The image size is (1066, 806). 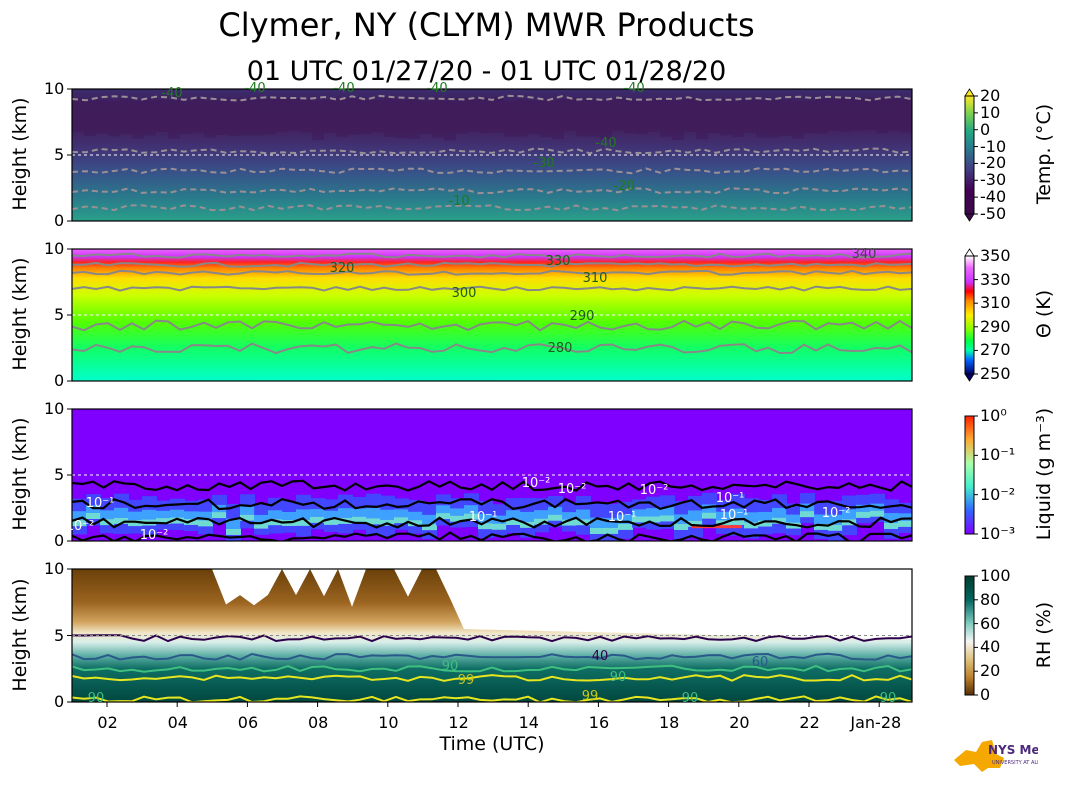 I want to click on colorbar-tick-label: 270, so click(x=995, y=350).